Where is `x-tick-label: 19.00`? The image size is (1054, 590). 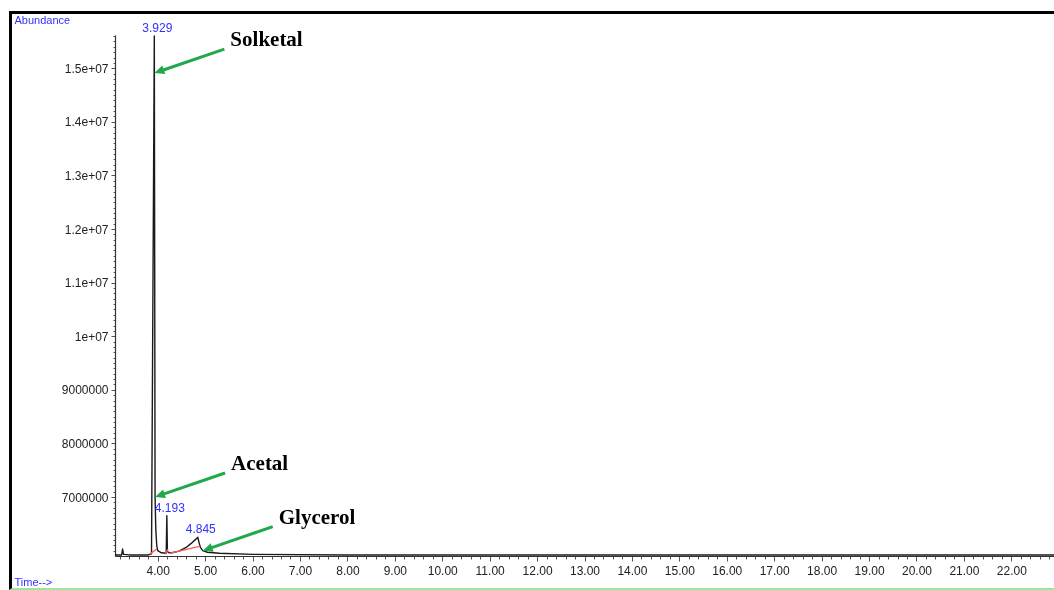 x-tick-label: 19.00 is located at coordinates (869, 570).